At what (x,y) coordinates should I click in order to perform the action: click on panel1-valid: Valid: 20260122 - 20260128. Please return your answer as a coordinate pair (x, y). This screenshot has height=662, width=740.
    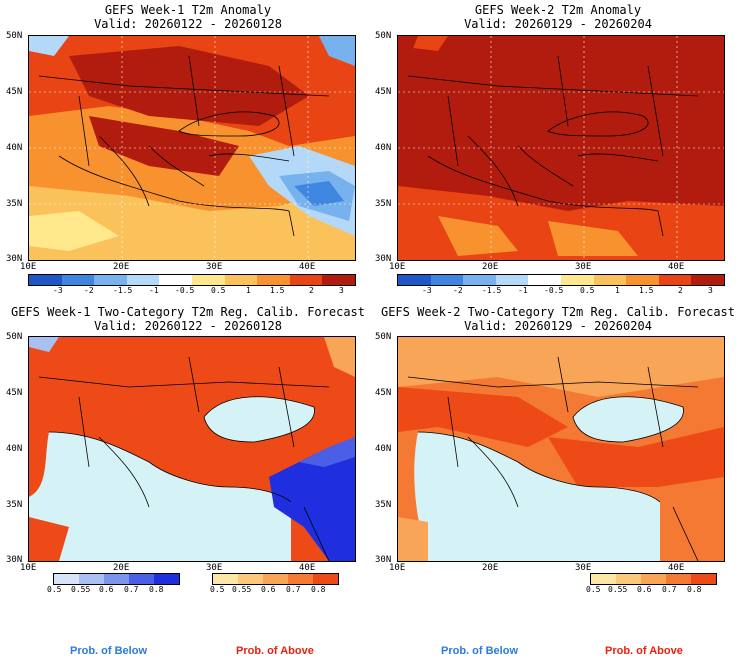
    Looking at the image, I should click on (188, 24).